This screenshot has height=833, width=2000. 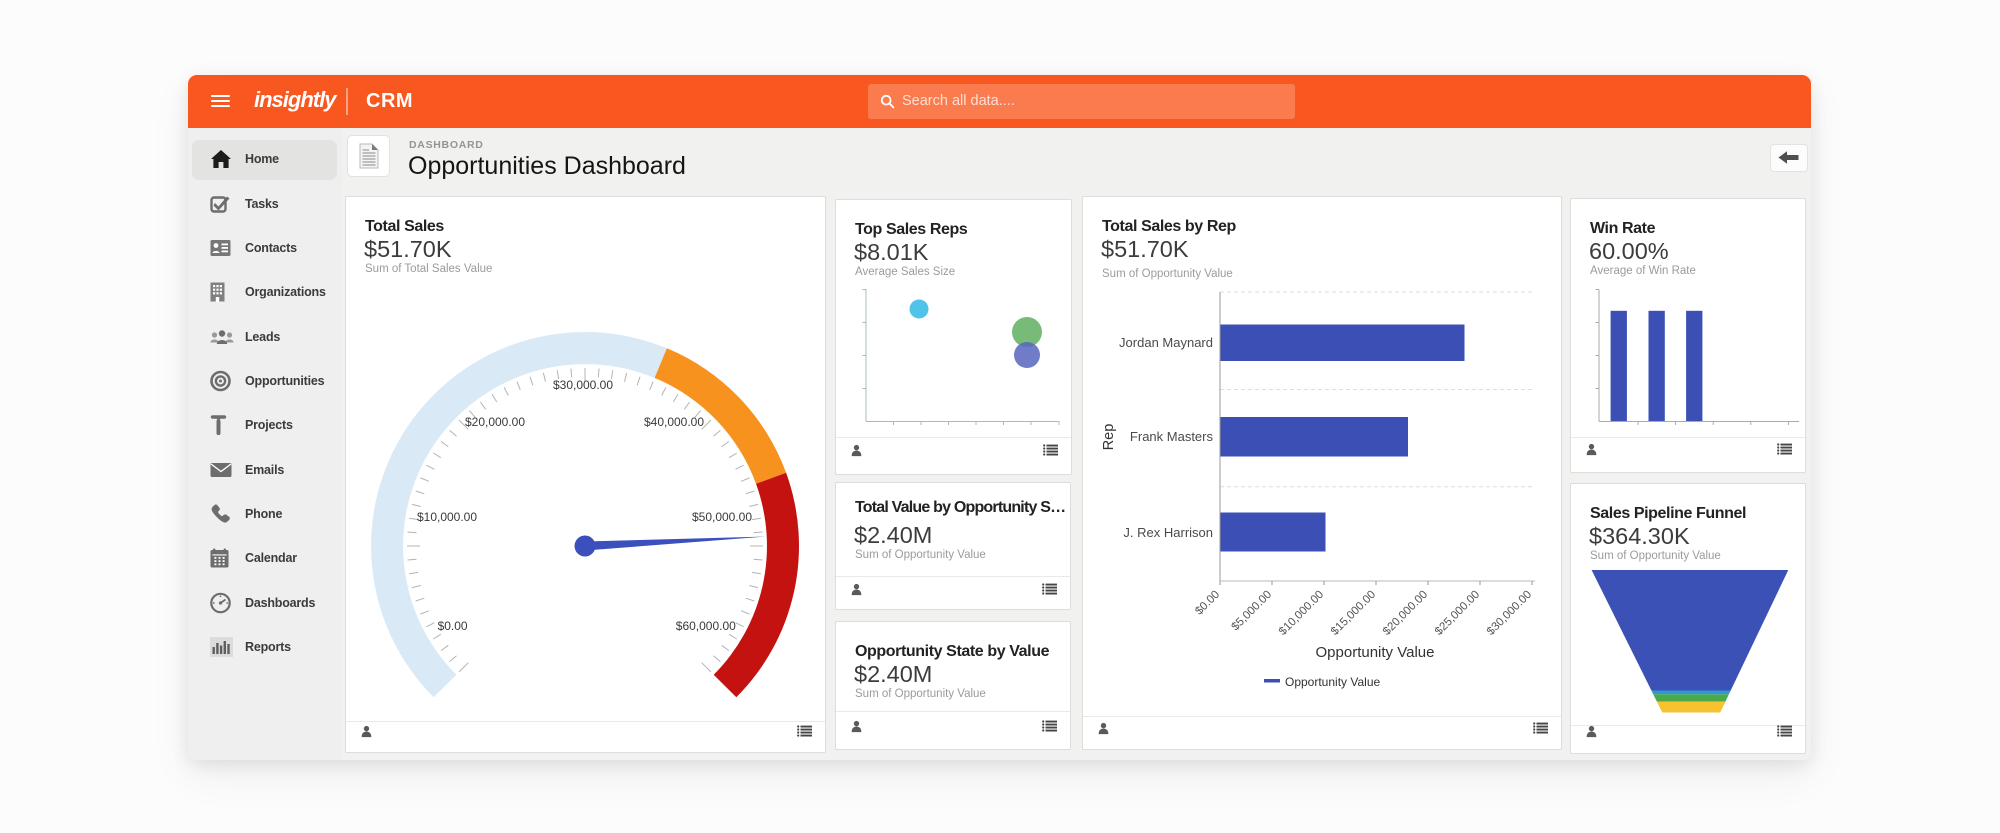 What do you see at coordinates (1301, 613) in the screenshot?
I see `svg-text: $10,000.00` at bounding box center [1301, 613].